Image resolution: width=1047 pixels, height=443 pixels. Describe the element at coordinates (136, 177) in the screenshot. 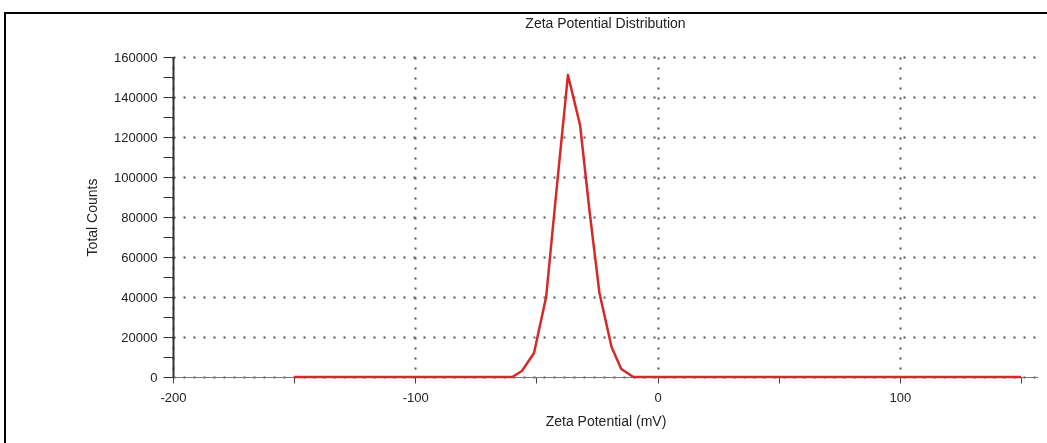

I see `y-tick-label: 100000` at that location.